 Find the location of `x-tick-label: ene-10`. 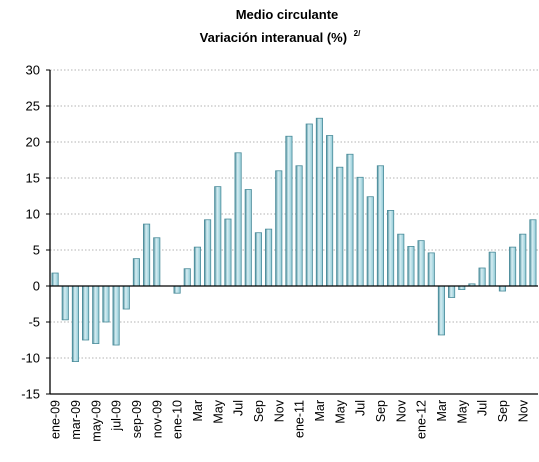

x-tick-label: ene-10 is located at coordinates (178, 419).